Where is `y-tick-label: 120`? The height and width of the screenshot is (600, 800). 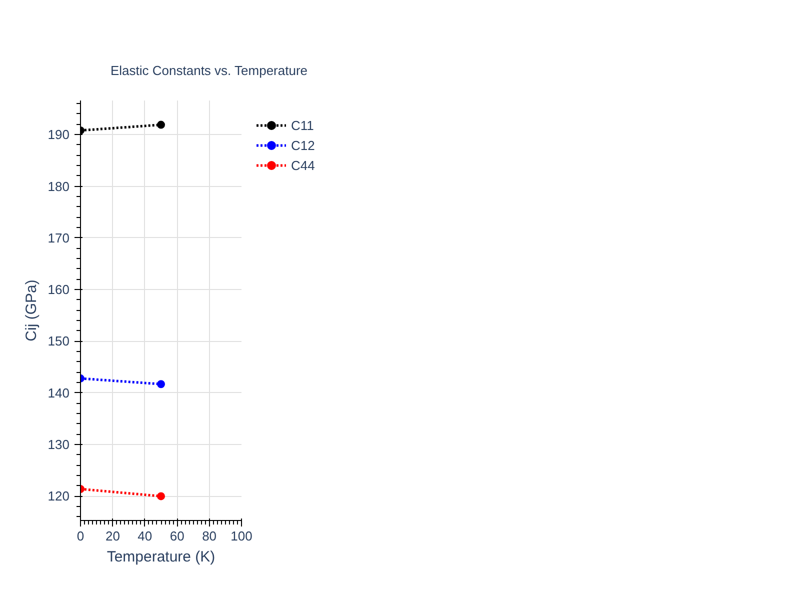 y-tick-label: 120 is located at coordinates (59, 496).